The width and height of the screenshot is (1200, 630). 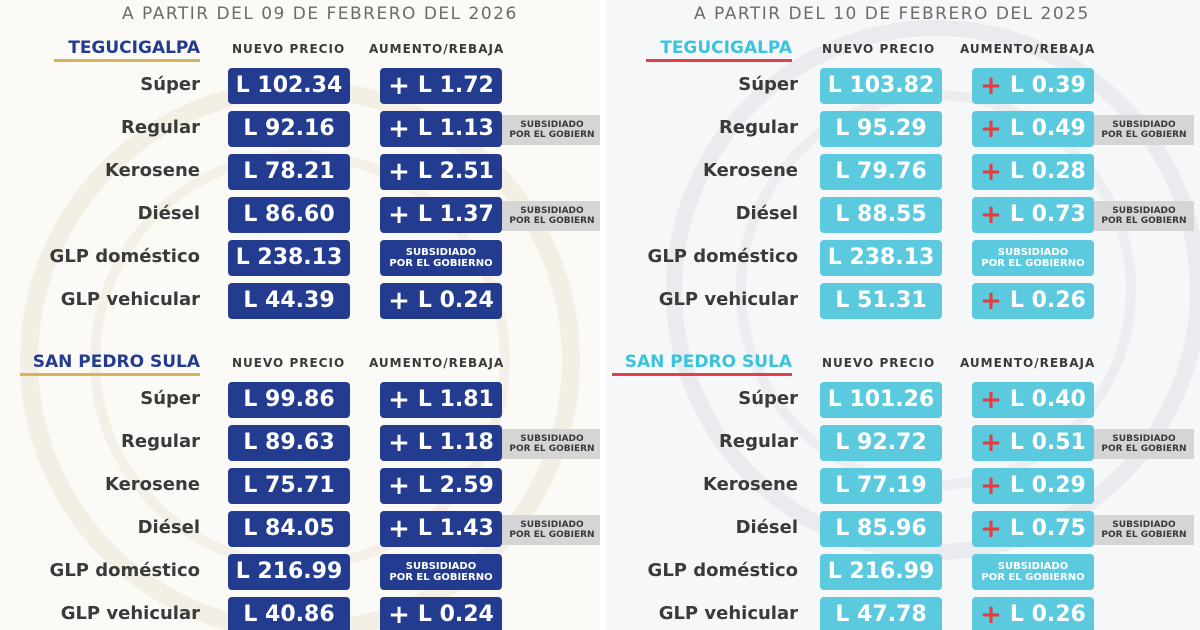 What do you see at coordinates (903, 302) in the screenshot?
I see `fuel-row: GLP vehicular L 51.31 + L 0.26` at bounding box center [903, 302].